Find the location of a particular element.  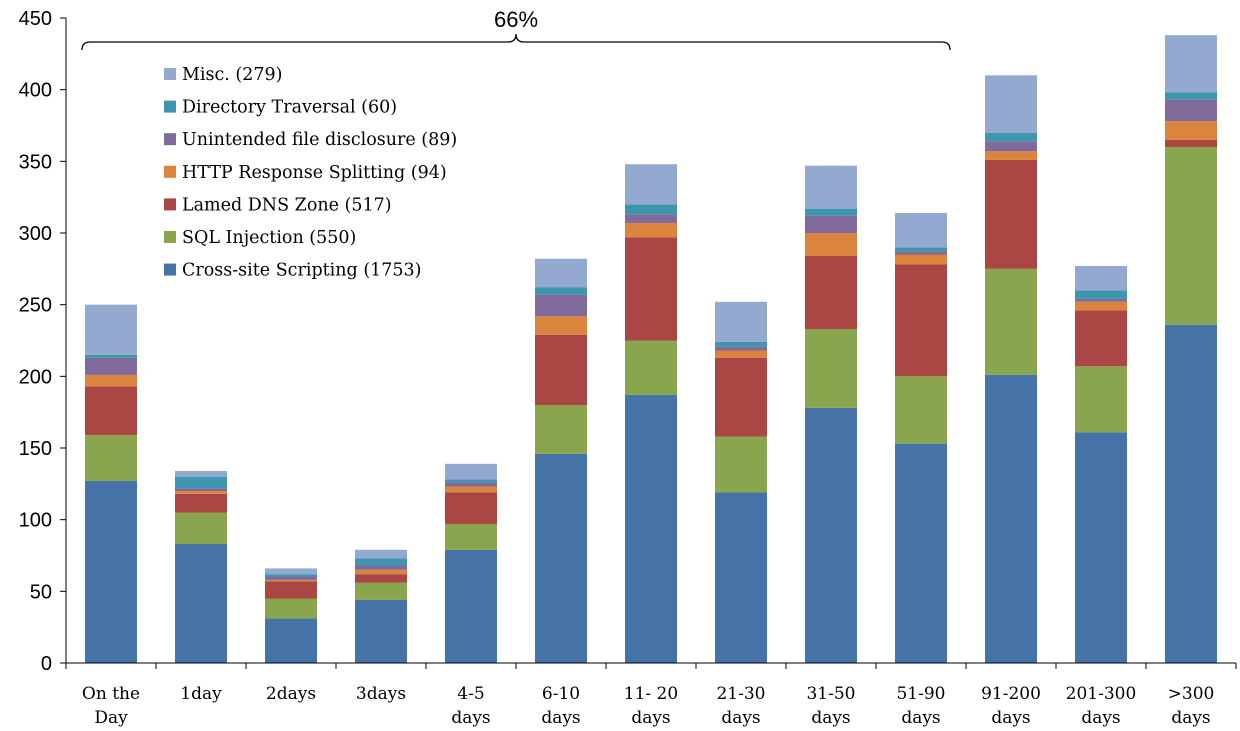

legend-label: Directory Traversal (60) is located at coordinates (289, 108).